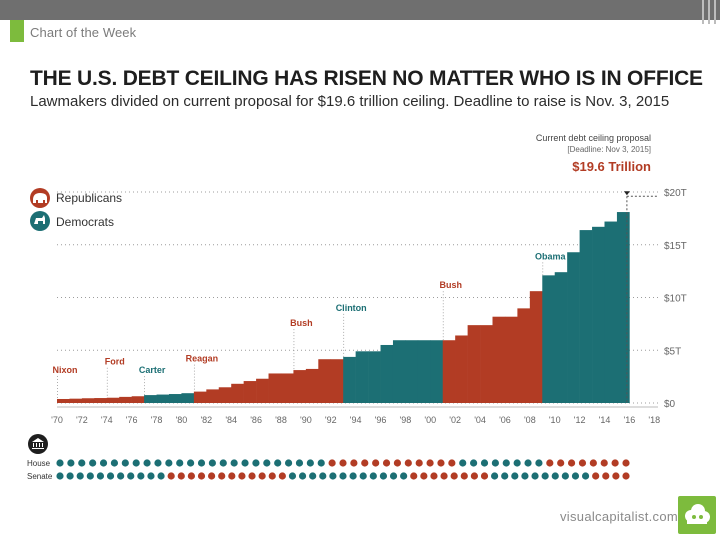 The width and height of the screenshot is (720, 540). Describe the element at coordinates (152, 370) in the screenshot. I see `president-label: Carter` at that location.